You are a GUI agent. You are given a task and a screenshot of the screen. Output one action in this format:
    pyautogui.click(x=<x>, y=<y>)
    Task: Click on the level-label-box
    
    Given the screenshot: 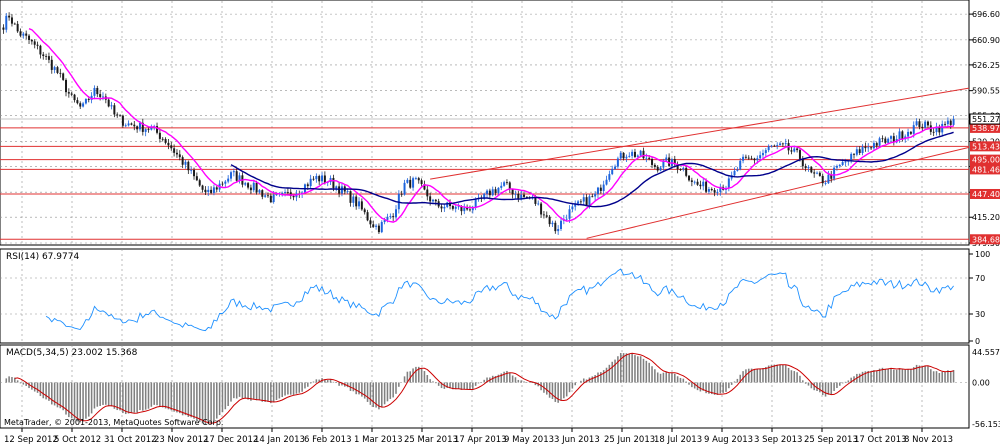 What is the action you would take?
    pyautogui.click(x=985, y=169)
    